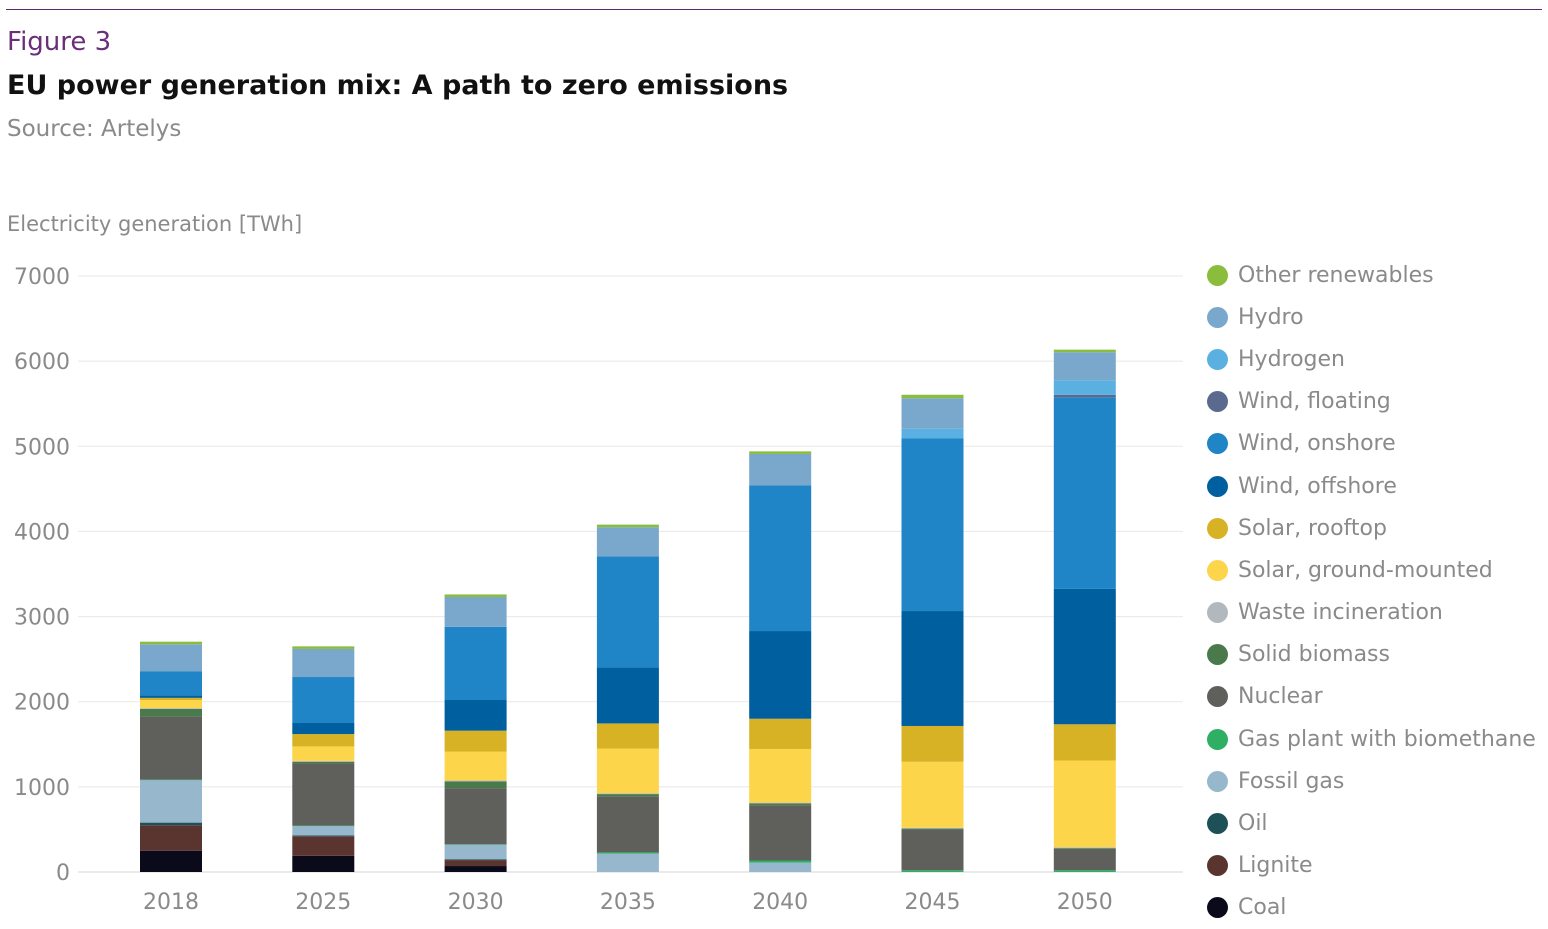 The width and height of the screenshot is (1548, 929). What do you see at coordinates (42, 703) in the screenshot?
I see `y-tick-label: 2000` at bounding box center [42, 703].